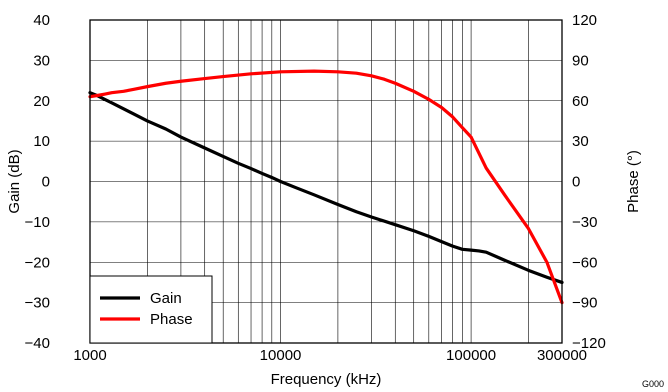 The height and width of the screenshot is (392, 668). What do you see at coordinates (653, 384) in the screenshot?
I see `figure-code-label: G000` at bounding box center [653, 384].